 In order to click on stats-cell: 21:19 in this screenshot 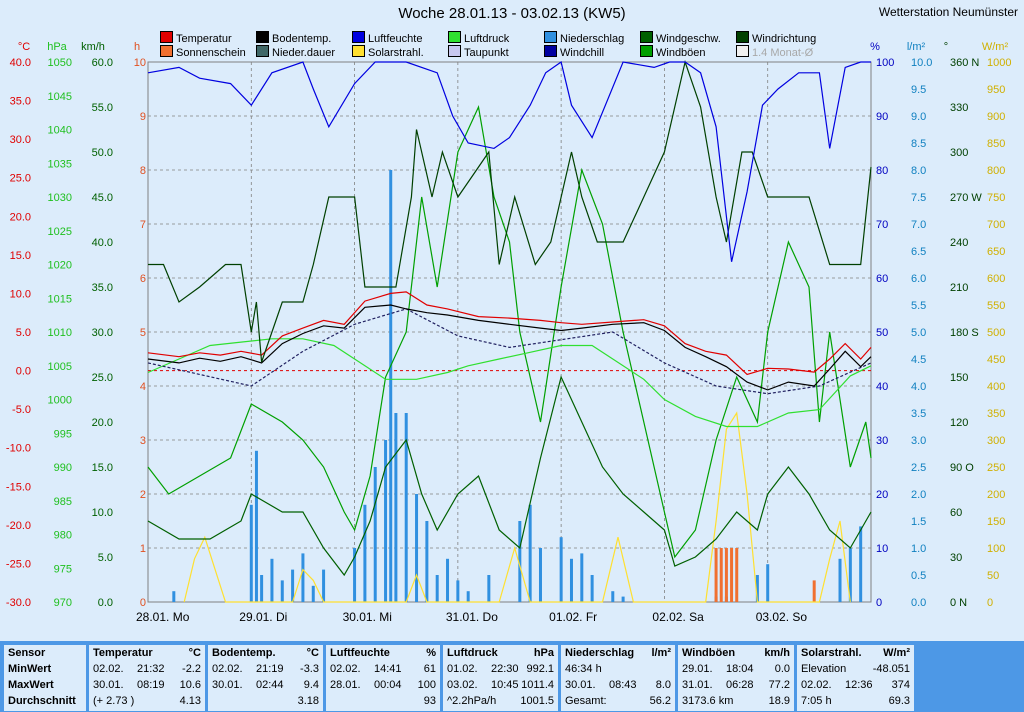, I will do `click(270, 669)`.